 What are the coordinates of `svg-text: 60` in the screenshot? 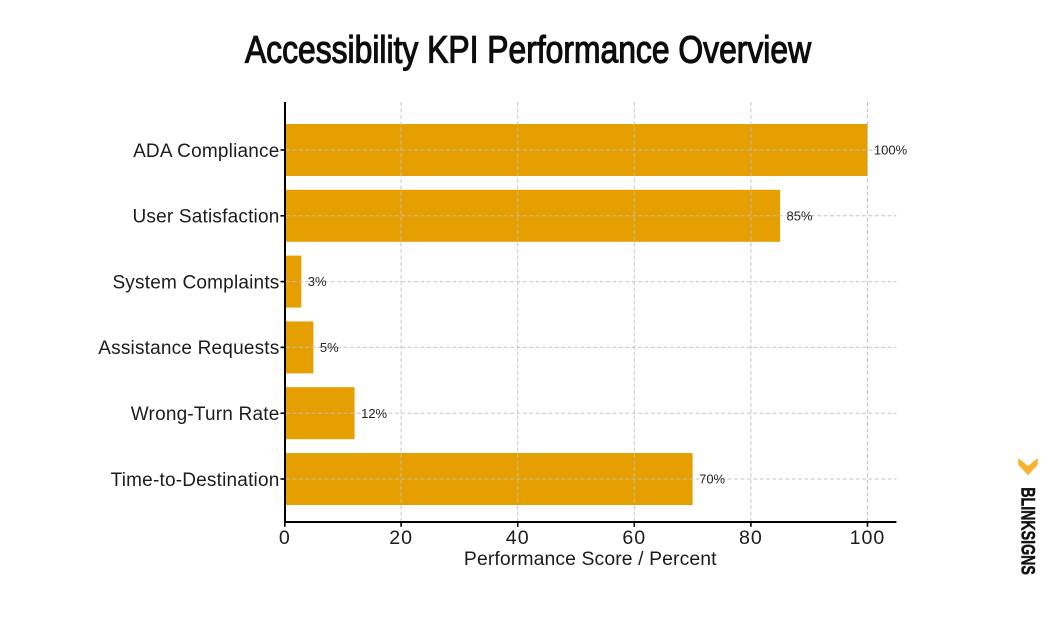 It's located at (634, 538).